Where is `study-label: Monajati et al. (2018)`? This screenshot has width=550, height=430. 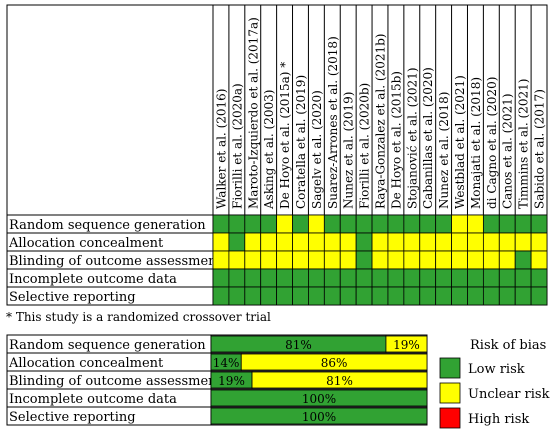 study-label: Monajati et al. (2018) is located at coordinates (476, 143).